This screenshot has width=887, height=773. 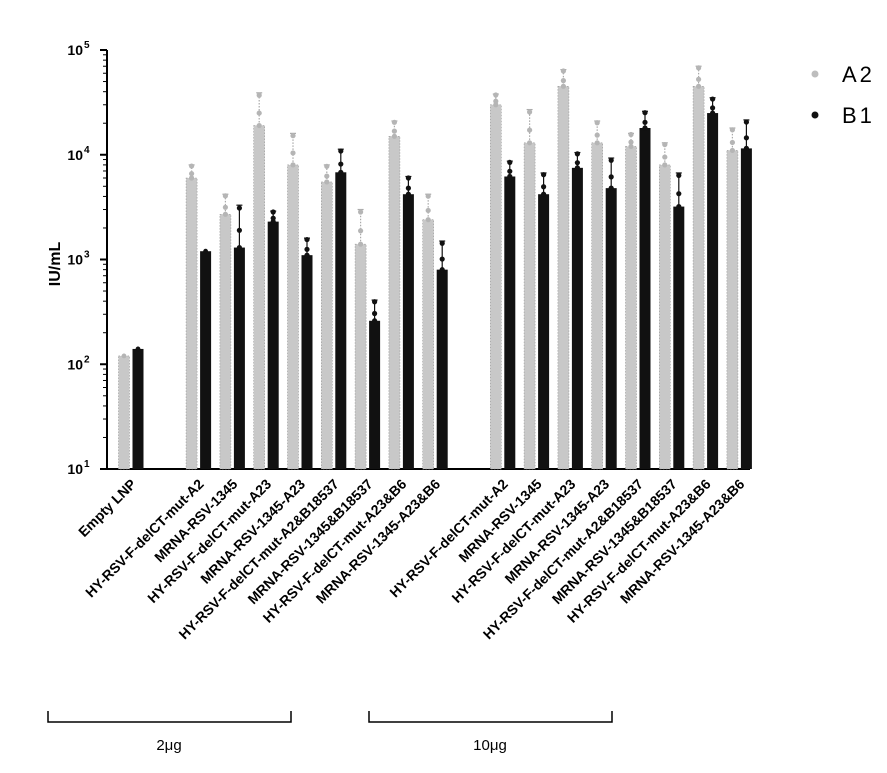 What do you see at coordinates (330, 732) in the screenshot?
I see `dose-group-brackets: 2μg 10μg` at bounding box center [330, 732].